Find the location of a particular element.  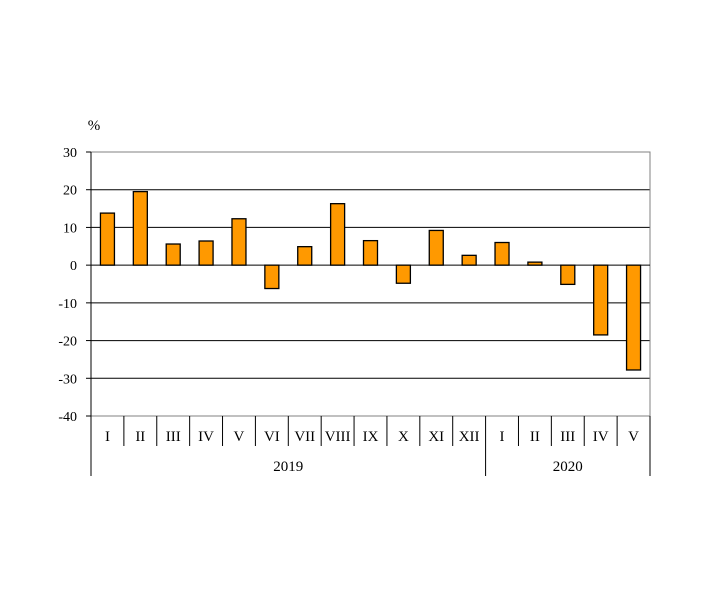

x-tick-label: VIII is located at coordinates (338, 437).